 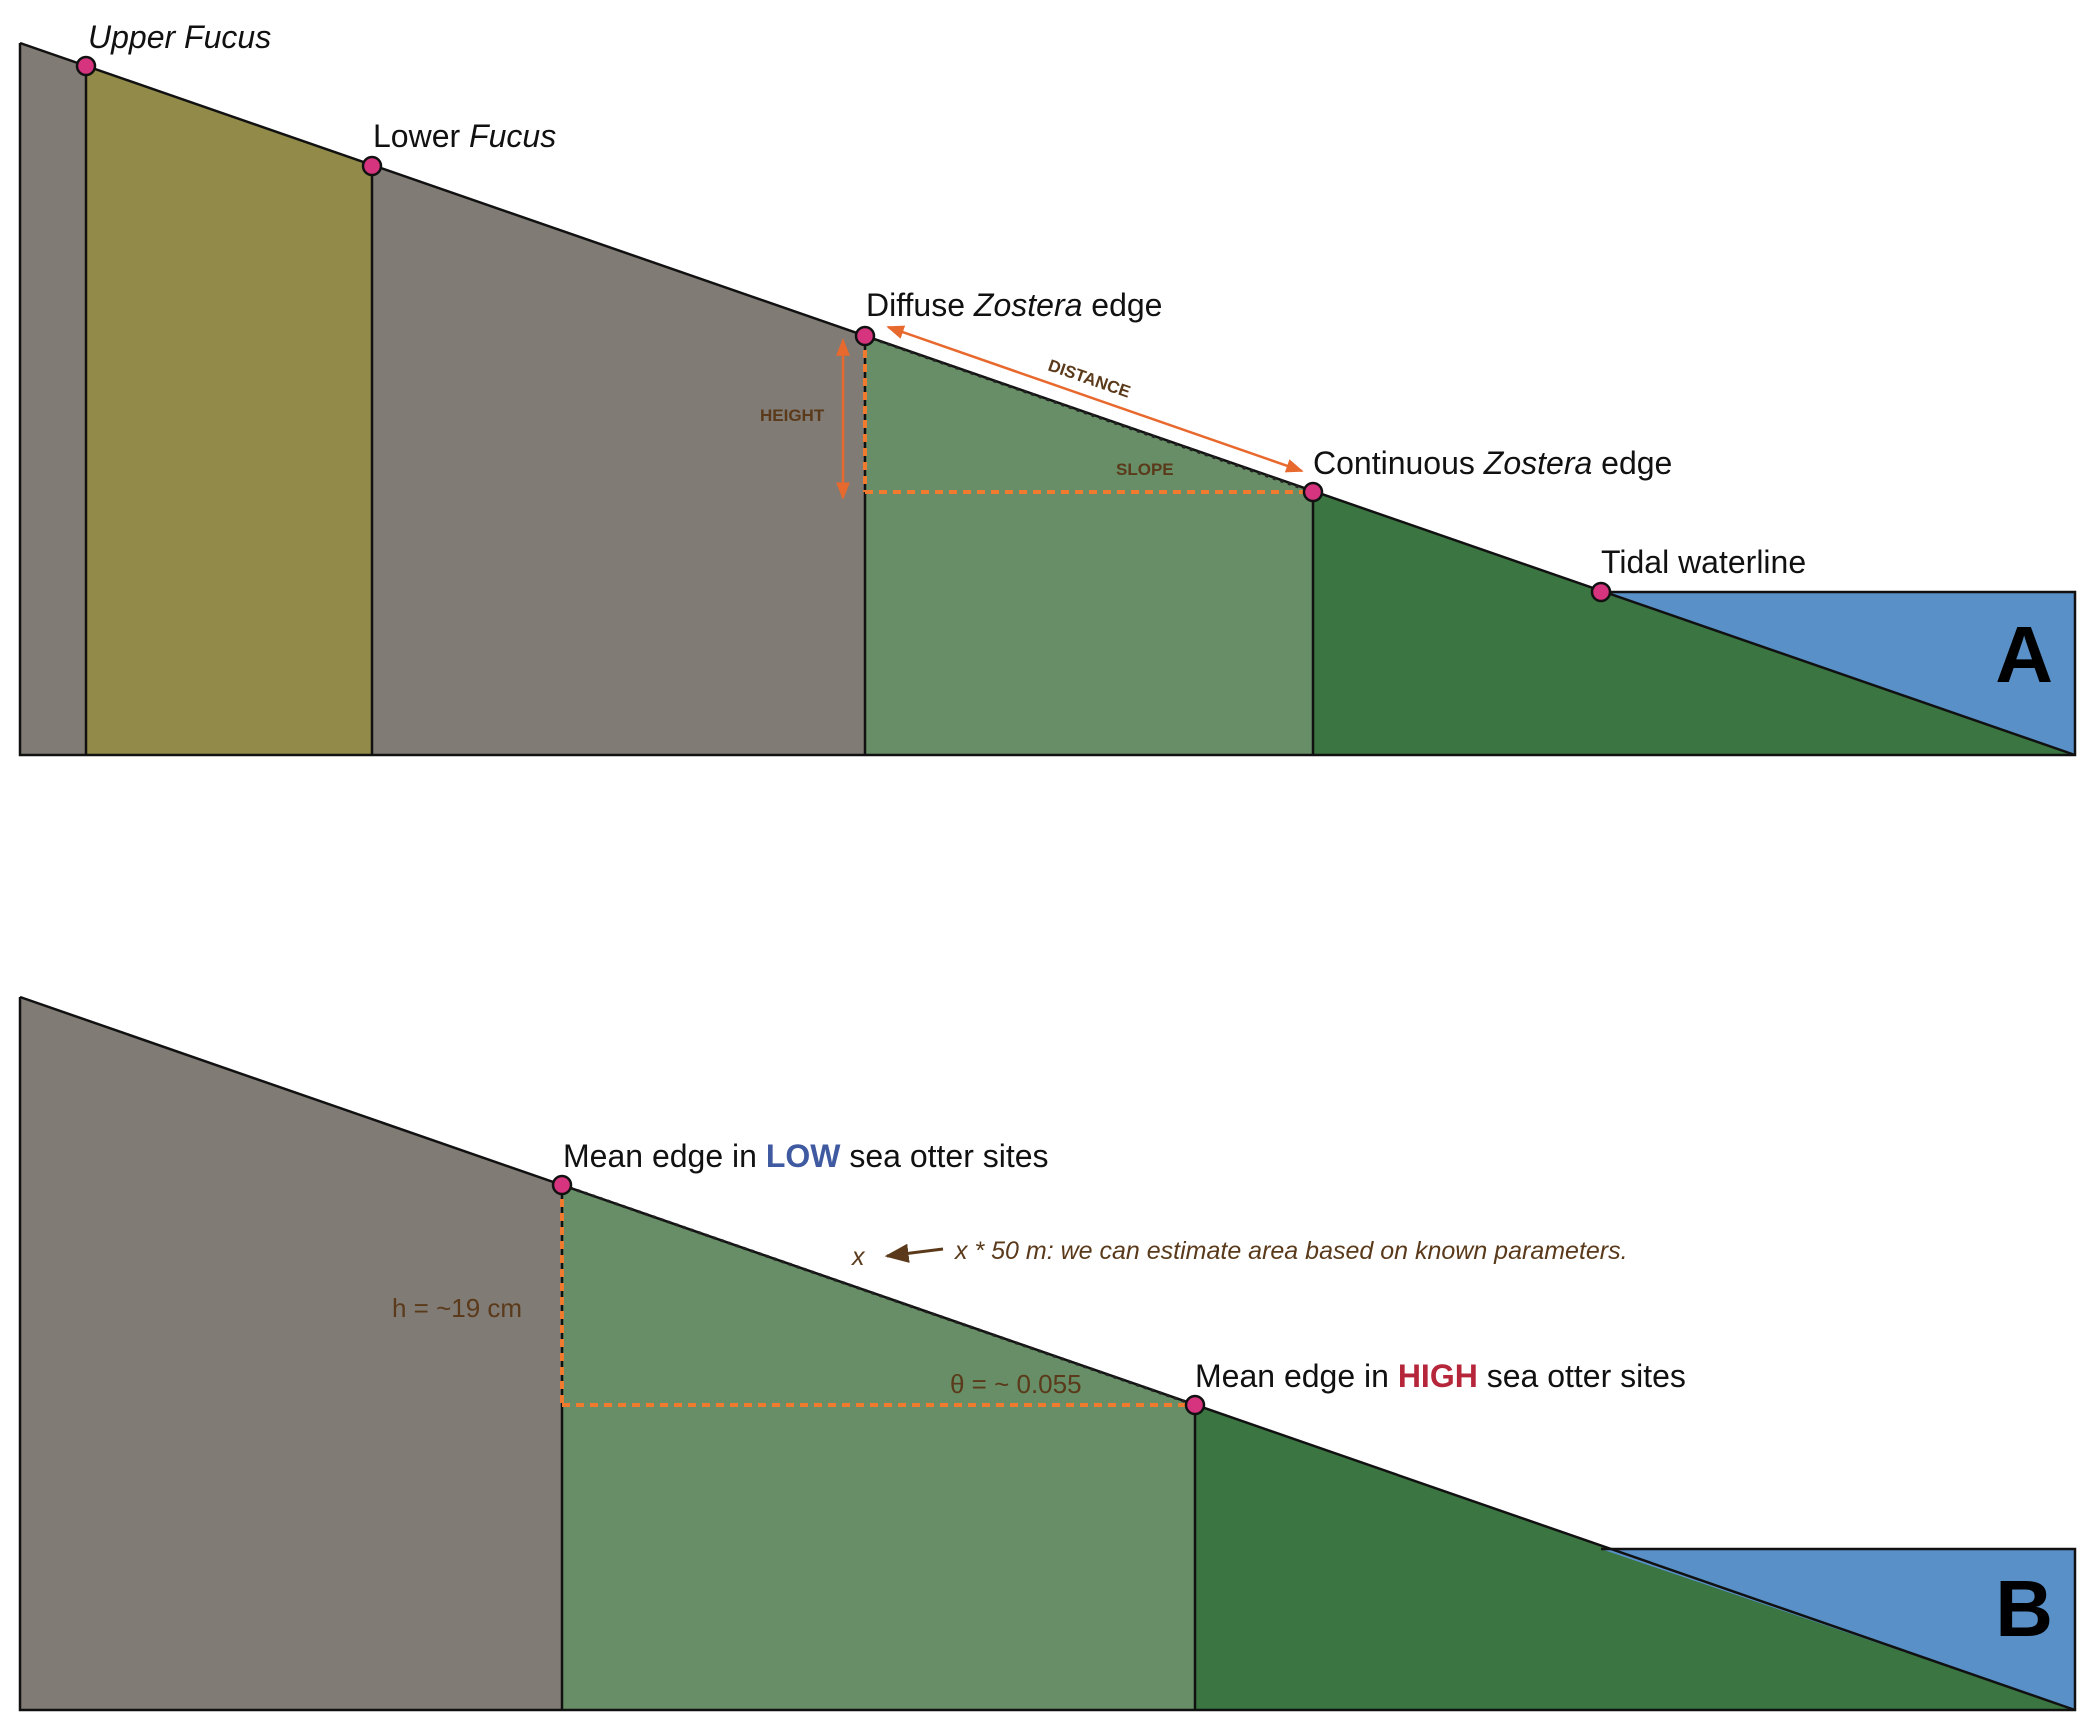 I want to click on upper-fucus-zone, so click(x=229, y=410).